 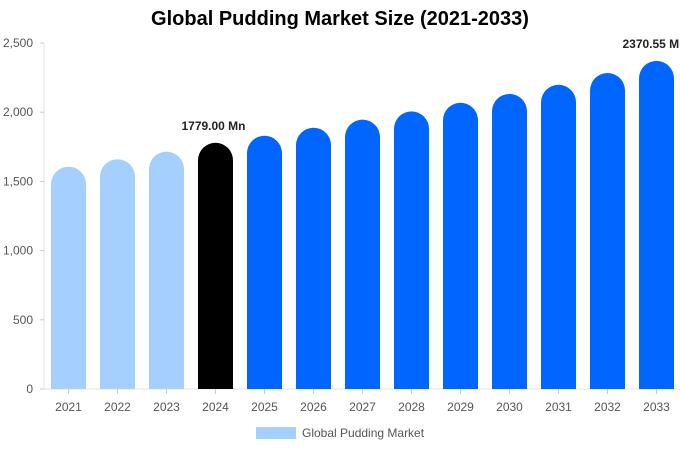 I want to click on x-tick-label: 2031, so click(x=558, y=407).